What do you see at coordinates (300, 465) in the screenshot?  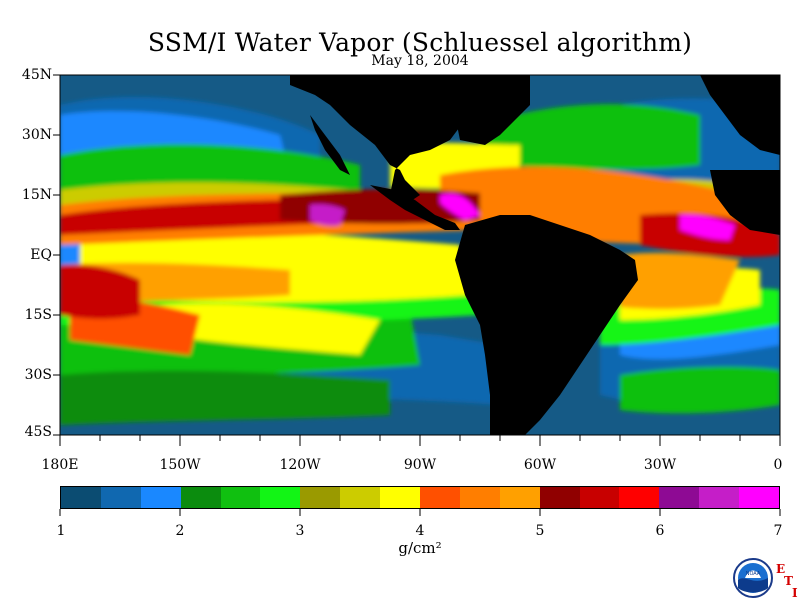 I see `lon-label: 120W` at bounding box center [300, 465].